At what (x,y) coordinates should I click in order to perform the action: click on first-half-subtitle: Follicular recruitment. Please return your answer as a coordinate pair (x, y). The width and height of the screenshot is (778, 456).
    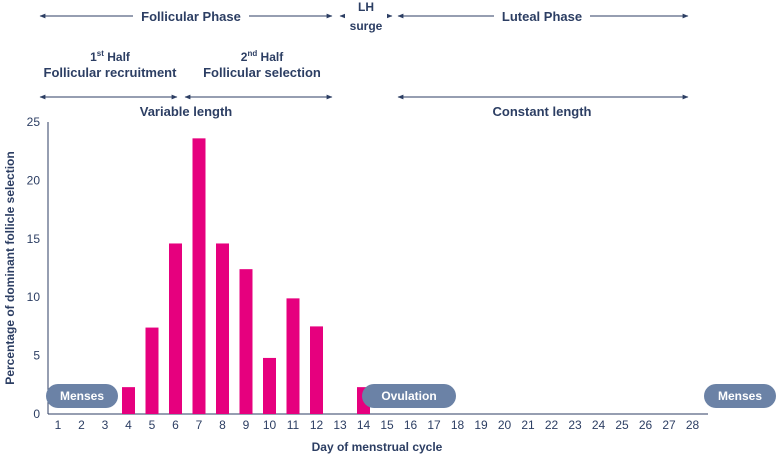
    Looking at the image, I should click on (111, 72).